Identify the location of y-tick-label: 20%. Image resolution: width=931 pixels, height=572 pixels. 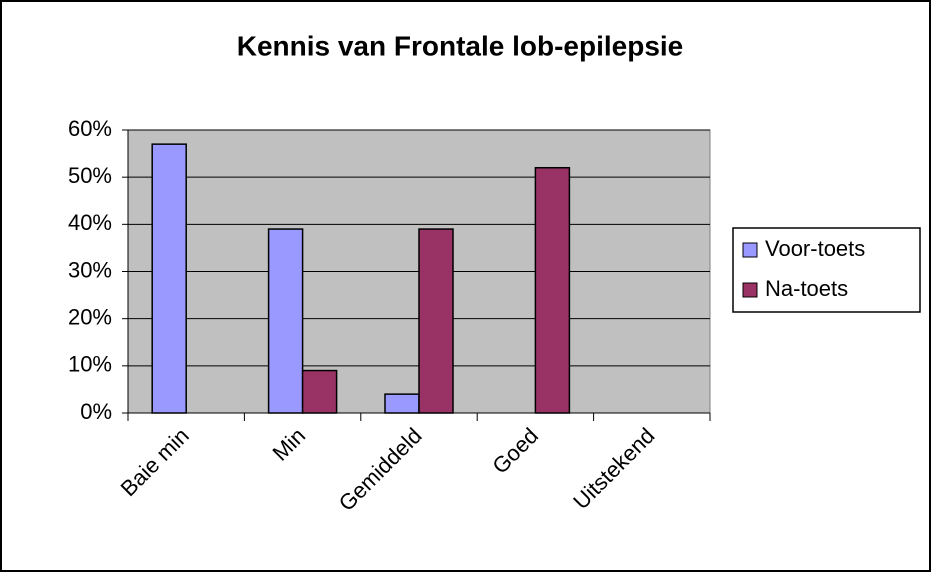
(90, 316).